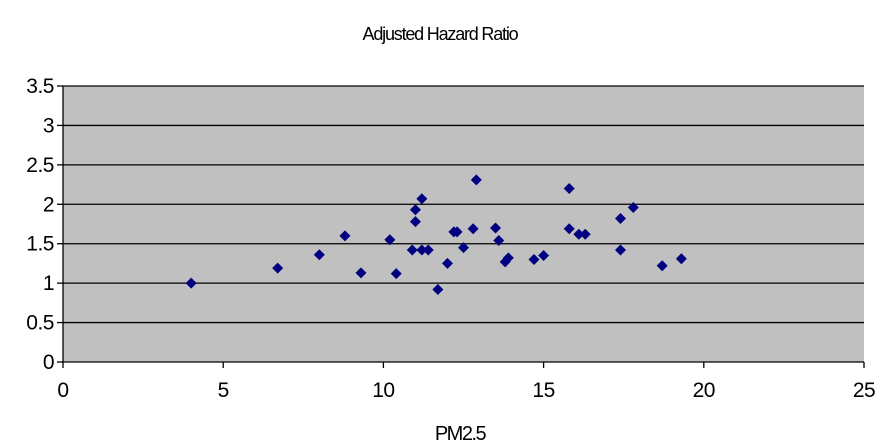 This screenshot has height=446, width=880. What do you see at coordinates (48, 204) in the screenshot?
I see `y-tick-label-2: 2` at bounding box center [48, 204].